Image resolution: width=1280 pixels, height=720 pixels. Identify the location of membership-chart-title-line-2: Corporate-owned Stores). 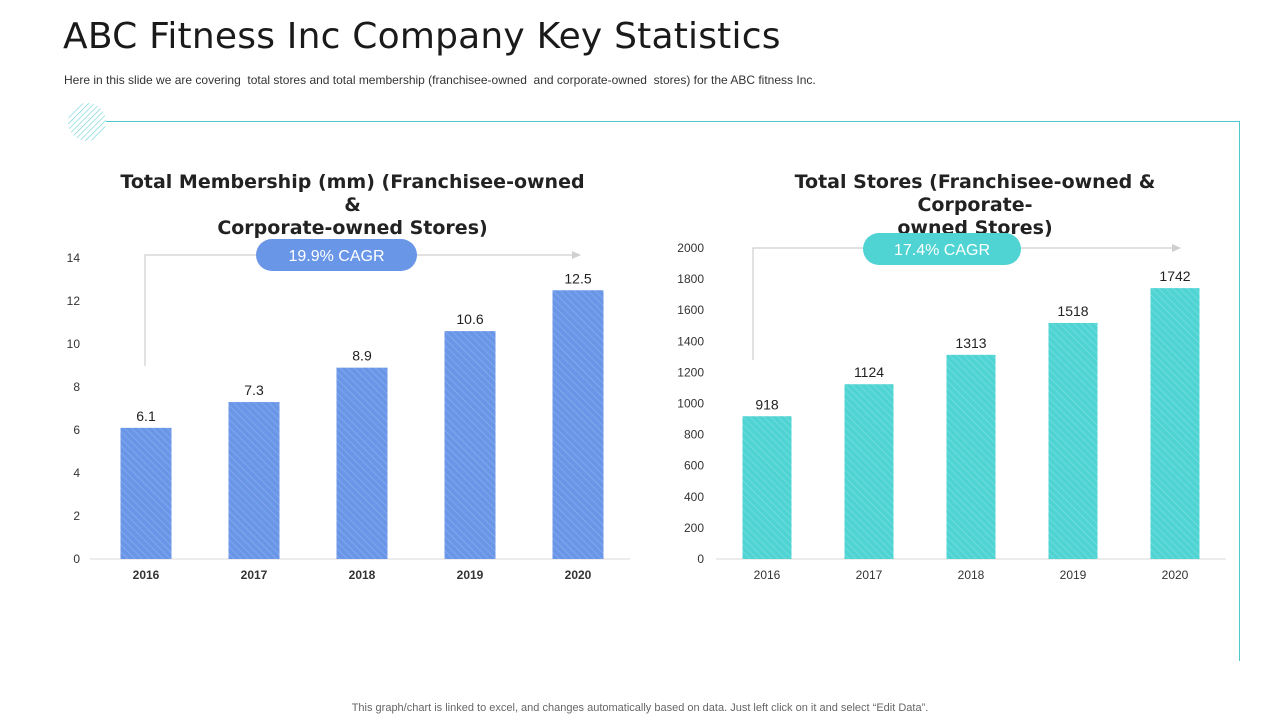
(352, 228).